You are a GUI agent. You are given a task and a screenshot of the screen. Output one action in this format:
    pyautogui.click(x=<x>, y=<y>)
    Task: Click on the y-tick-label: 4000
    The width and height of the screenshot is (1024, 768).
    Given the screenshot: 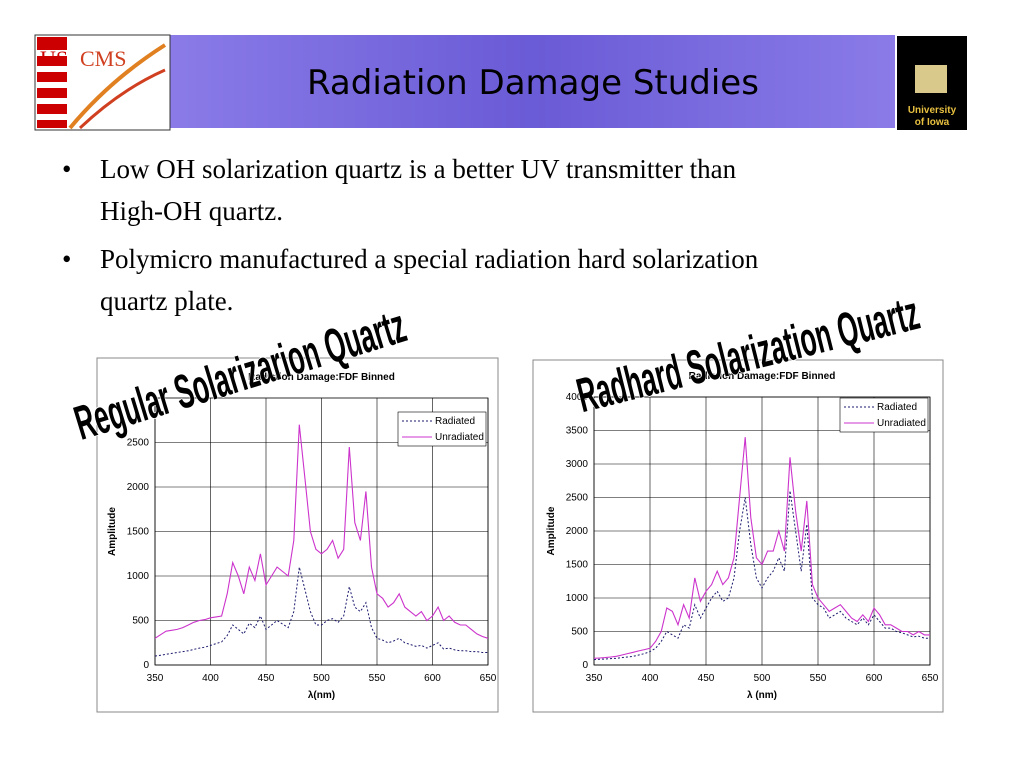 What is the action you would take?
    pyautogui.click(x=577, y=397)
    